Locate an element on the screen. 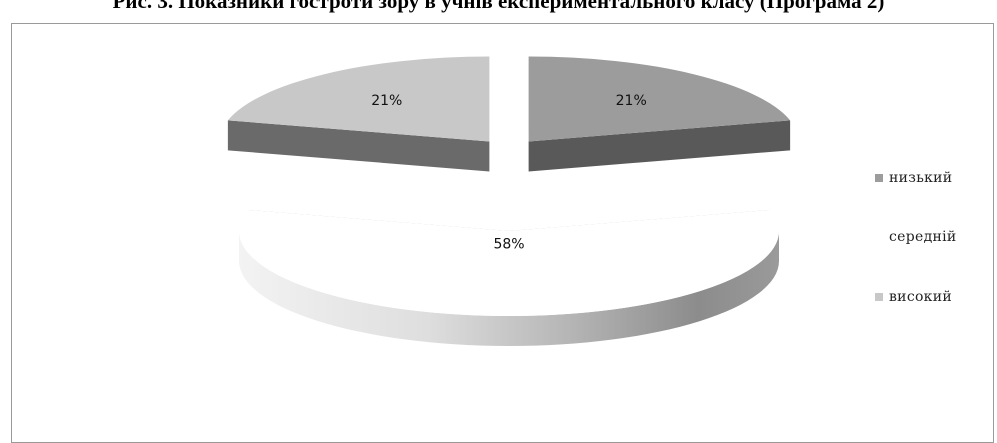  legend-swatch-low is located at coordinates (879, 178).